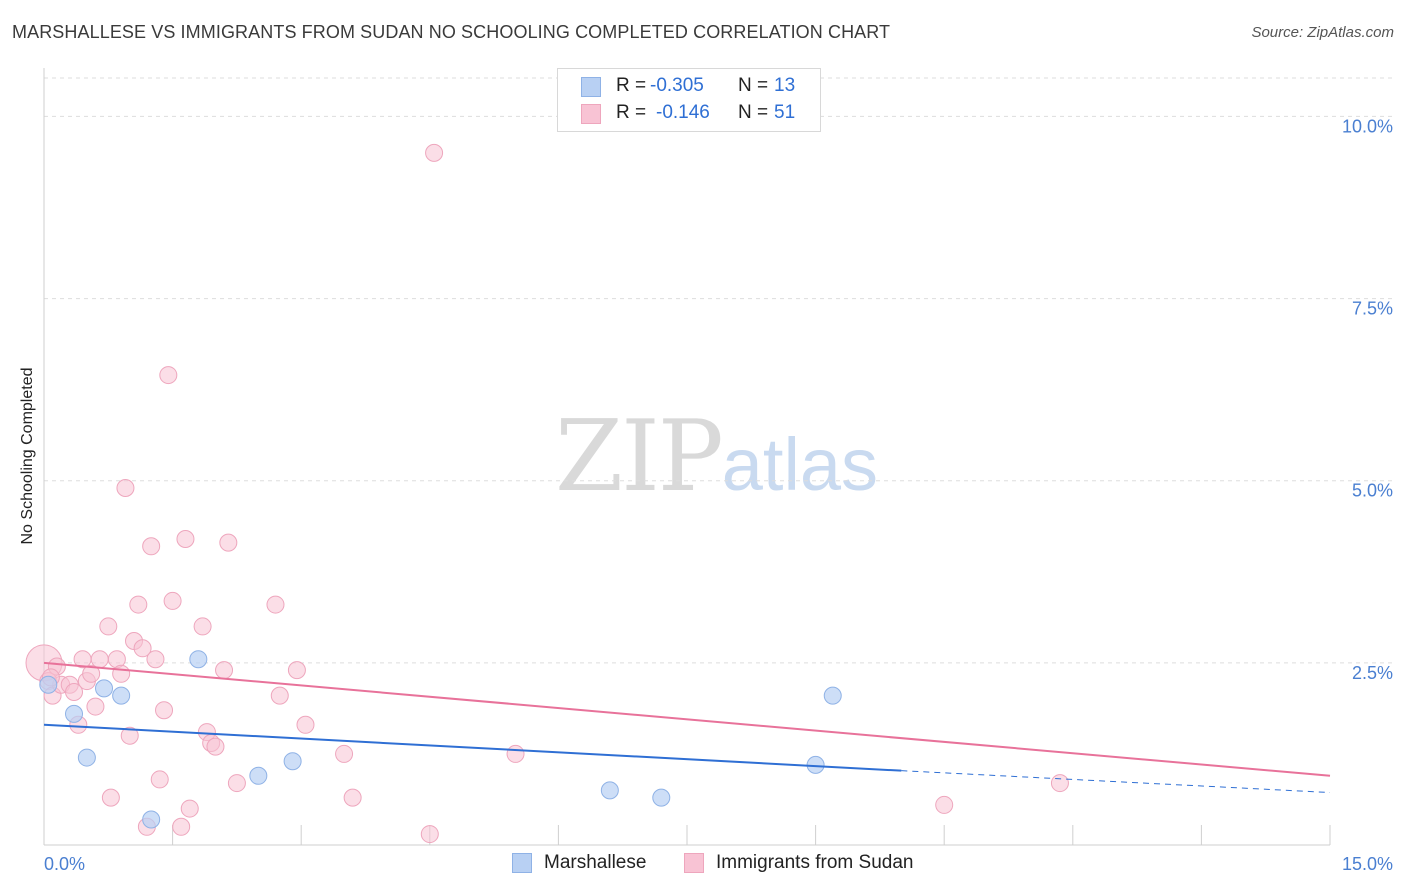  Describe the element at coordinates (1367, 864) in the screenshot. I see `x-tick-label: 15.0%` at that location.